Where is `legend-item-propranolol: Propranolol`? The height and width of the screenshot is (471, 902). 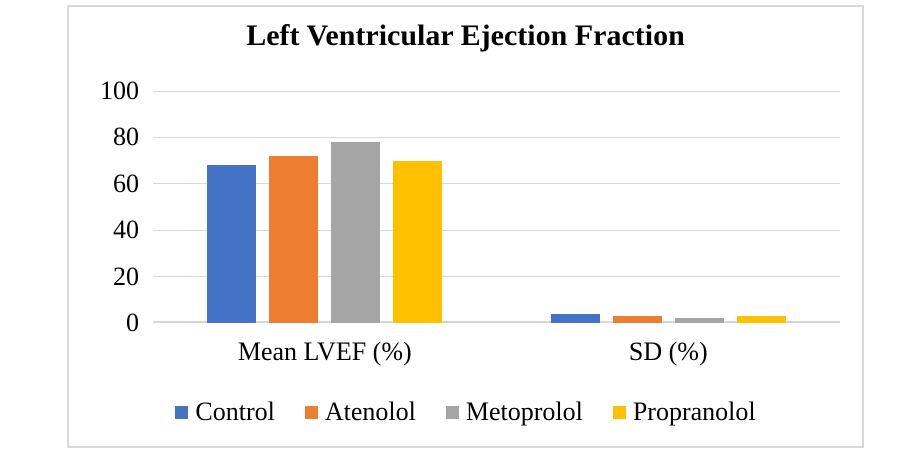
legend-item-propranolol: Propranolol is located at coordinates (684, 412).